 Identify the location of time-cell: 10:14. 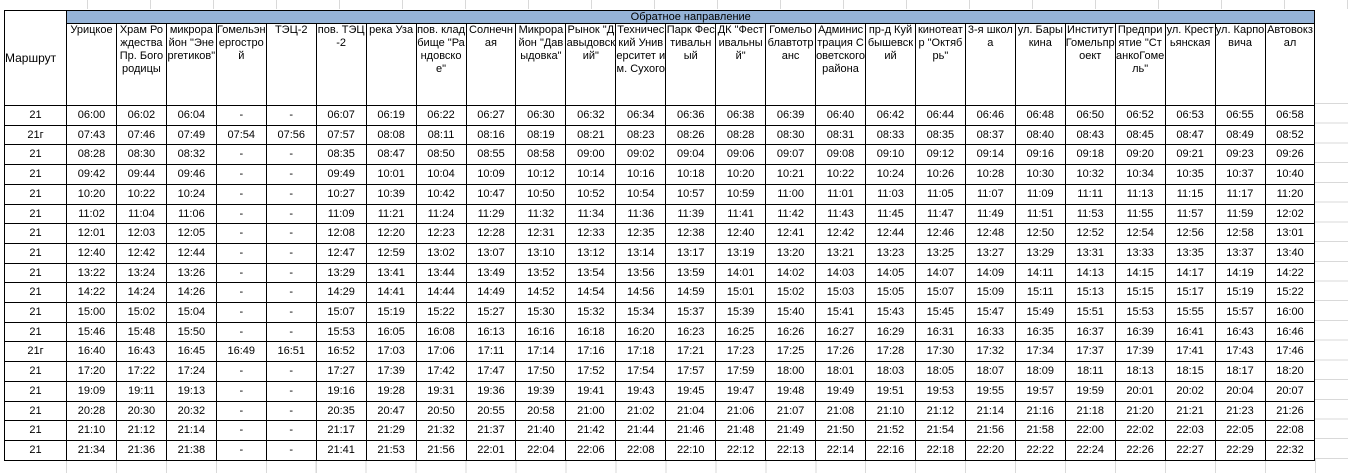
(591, 174).